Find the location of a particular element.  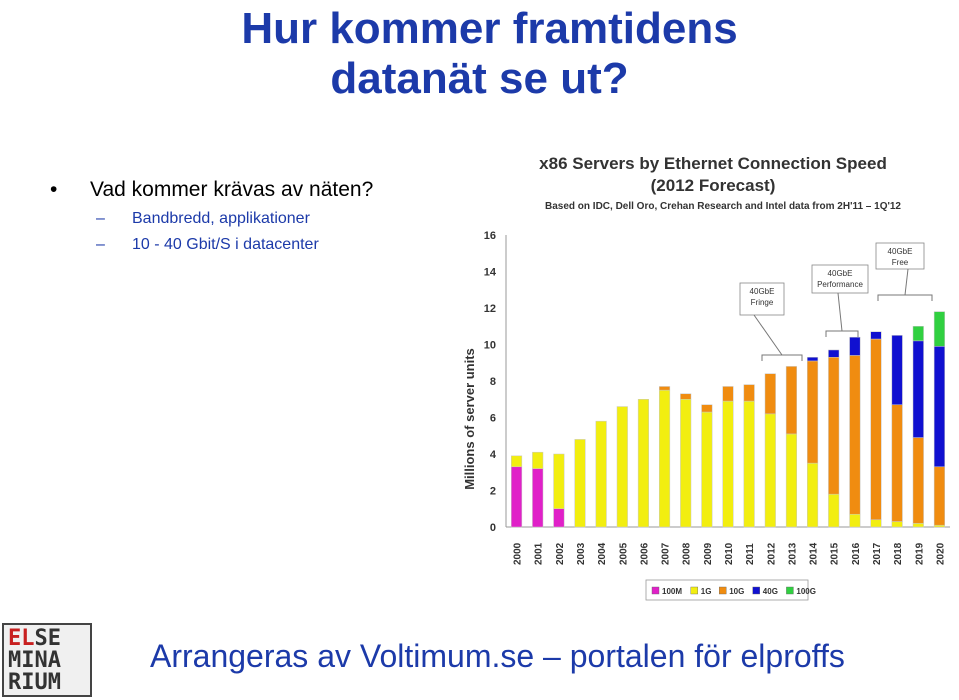

x-tick-label: 2010 is located at coordinates (729, 553).